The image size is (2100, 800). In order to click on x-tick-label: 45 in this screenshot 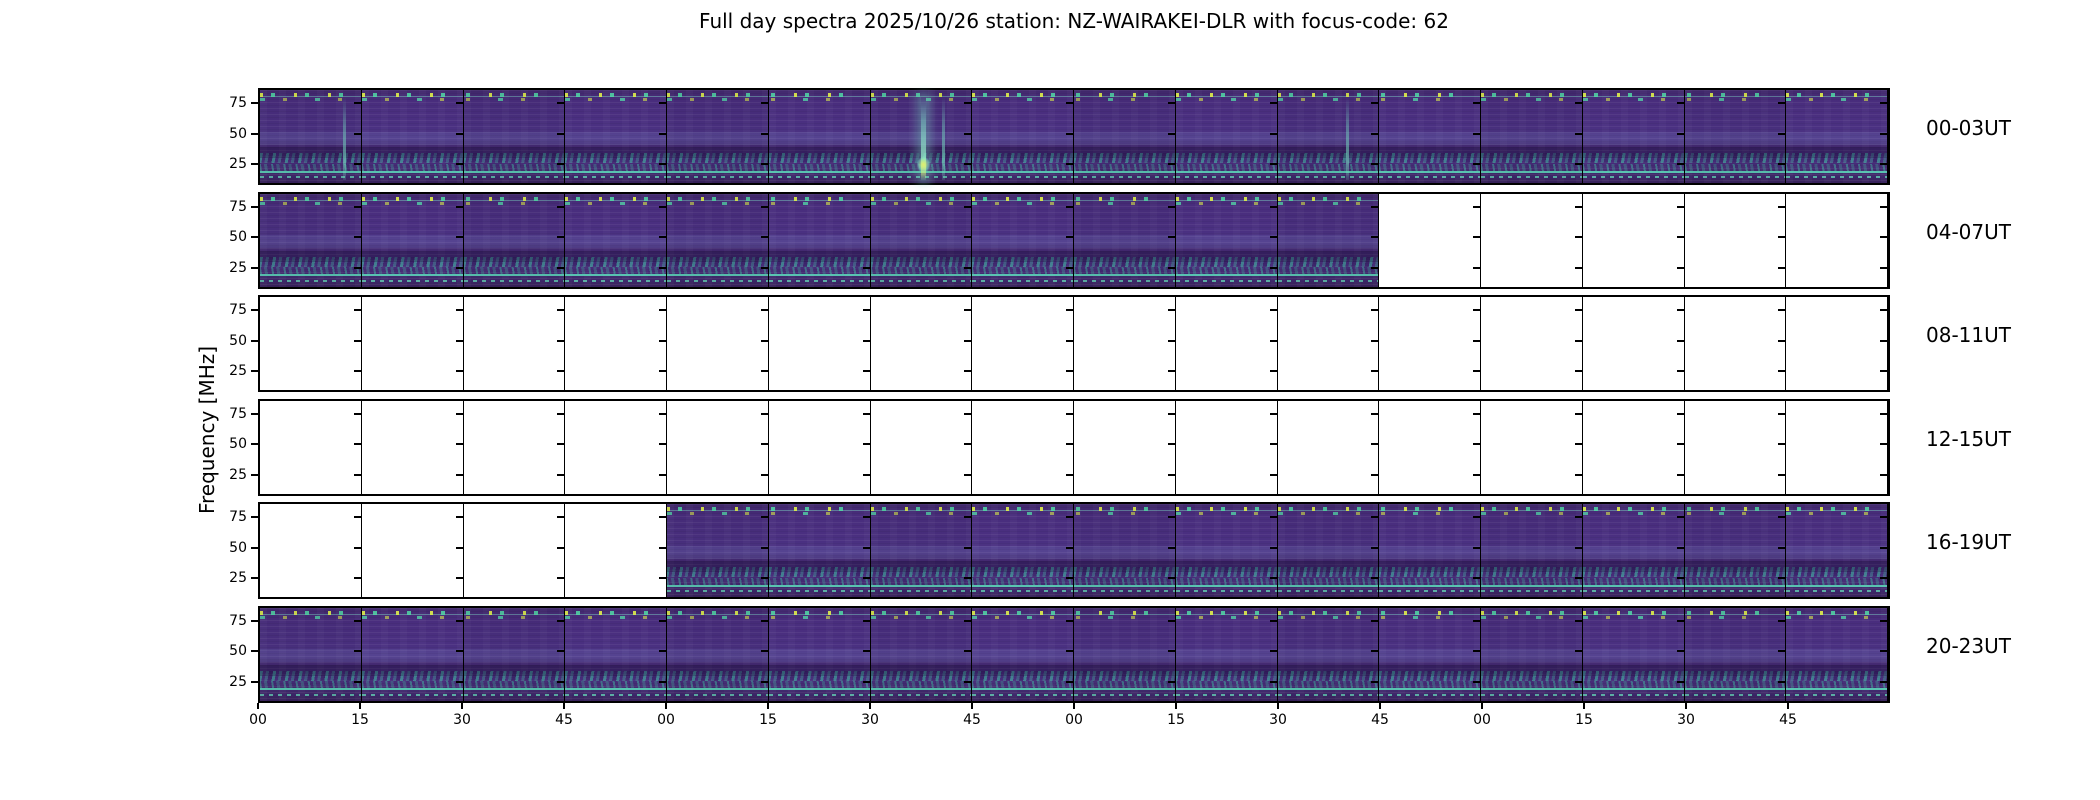, I will do `click(1788, 719)`.